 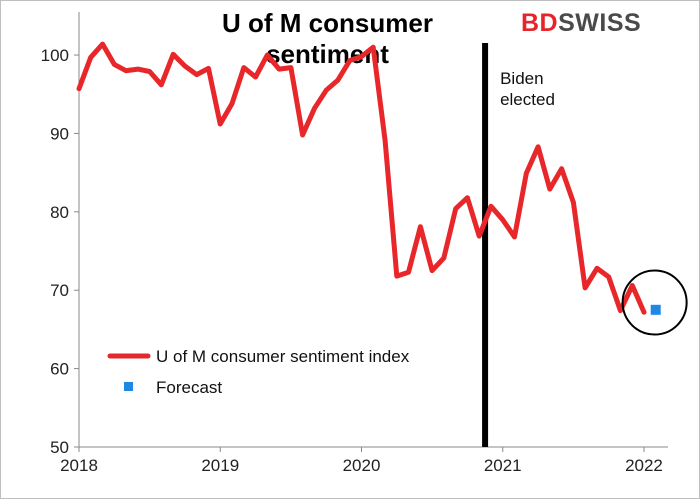 What do you see at coordinates (655, 309) in the screenshot?
I see `forecast-point` at bounding box center [655, 309].